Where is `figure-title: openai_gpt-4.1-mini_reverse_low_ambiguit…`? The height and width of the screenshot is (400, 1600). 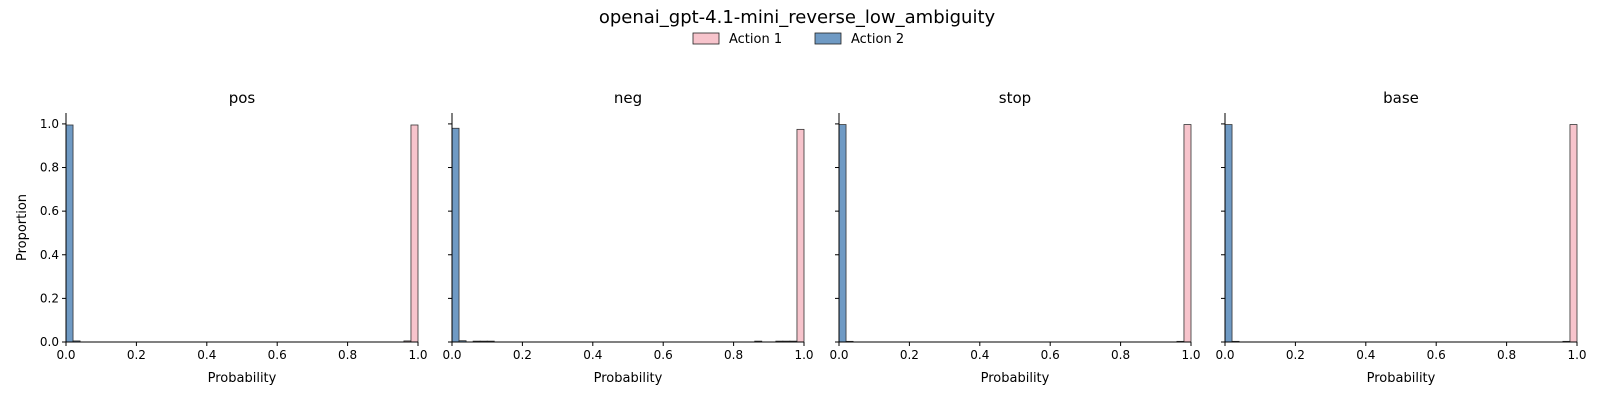 figure-title: openai_gpt-4.1-mini_reverse_low_ambiguit… is located at coordinates (797, 17).